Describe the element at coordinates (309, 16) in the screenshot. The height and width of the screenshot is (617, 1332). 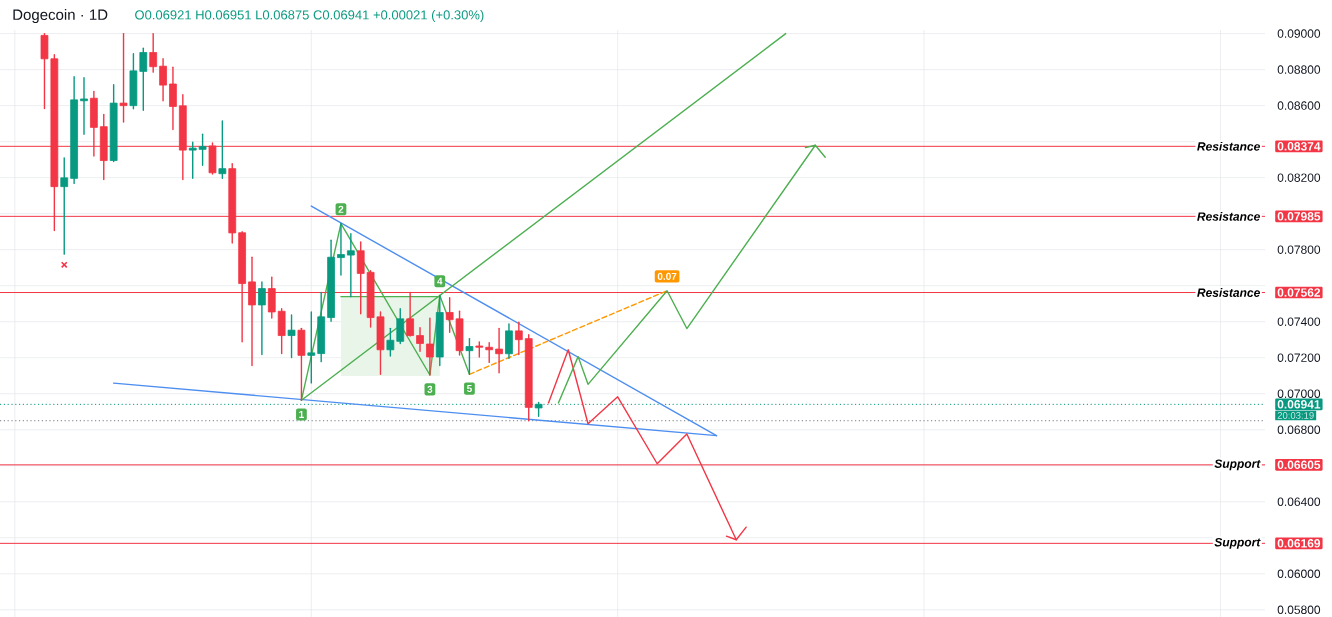
I see `chart-subtitle: O0.06921 H0.06951 L0.06875 C0.06941 +0.00021 (+0.30%)` at that location.